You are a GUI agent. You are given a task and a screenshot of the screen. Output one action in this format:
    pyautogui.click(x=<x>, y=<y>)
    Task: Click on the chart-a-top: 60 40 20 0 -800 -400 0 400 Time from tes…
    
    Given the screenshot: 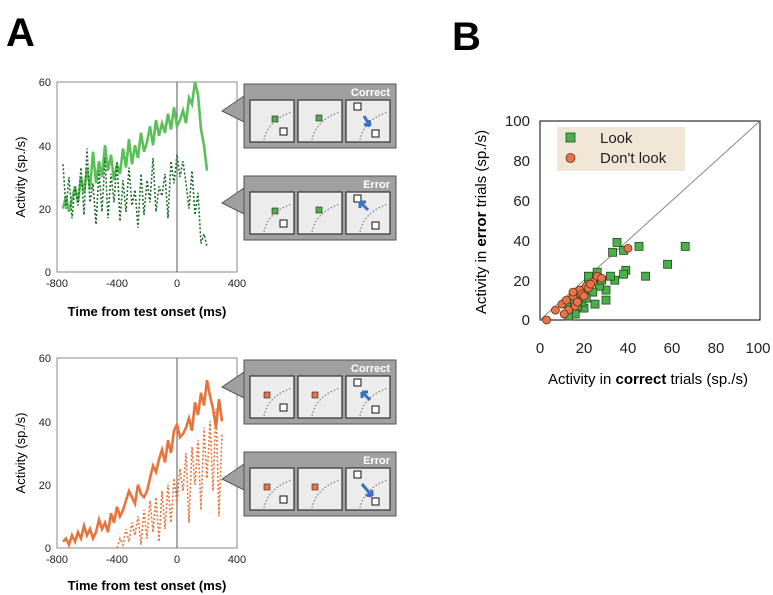 What is the action you would take?
    pyautogui.click(x=129, y=198)
    